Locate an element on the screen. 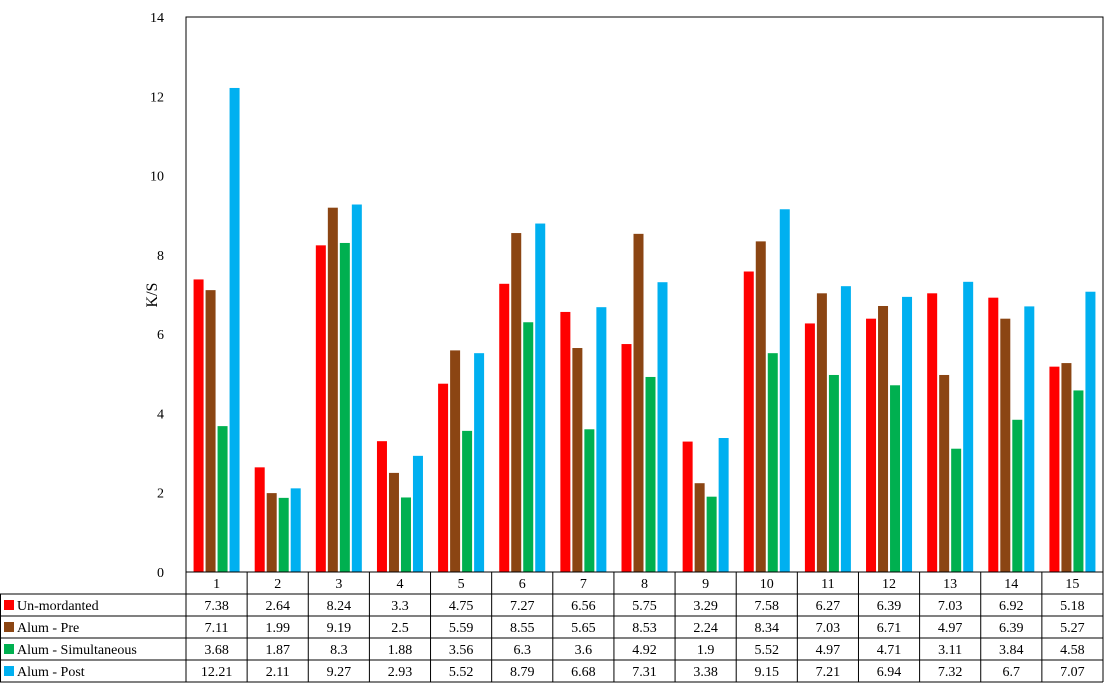 The width and height of the screenshot is (1105, 696). data-table-value: 4.97 is located at coordinates (828, 650).